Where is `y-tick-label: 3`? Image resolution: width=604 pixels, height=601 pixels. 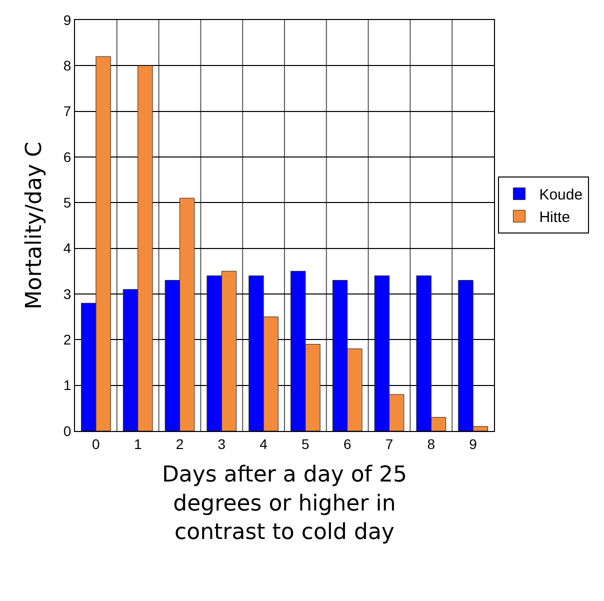
y-tick-label: 3 is located at coordinates (67, 294).